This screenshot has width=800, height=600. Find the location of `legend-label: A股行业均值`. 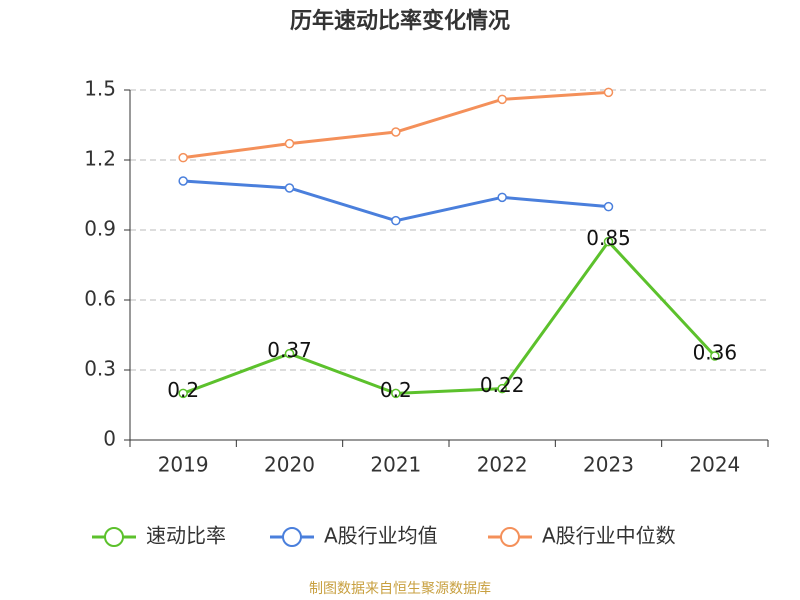

legend-label: A股行业均值 is located at coordinates (381, 536).